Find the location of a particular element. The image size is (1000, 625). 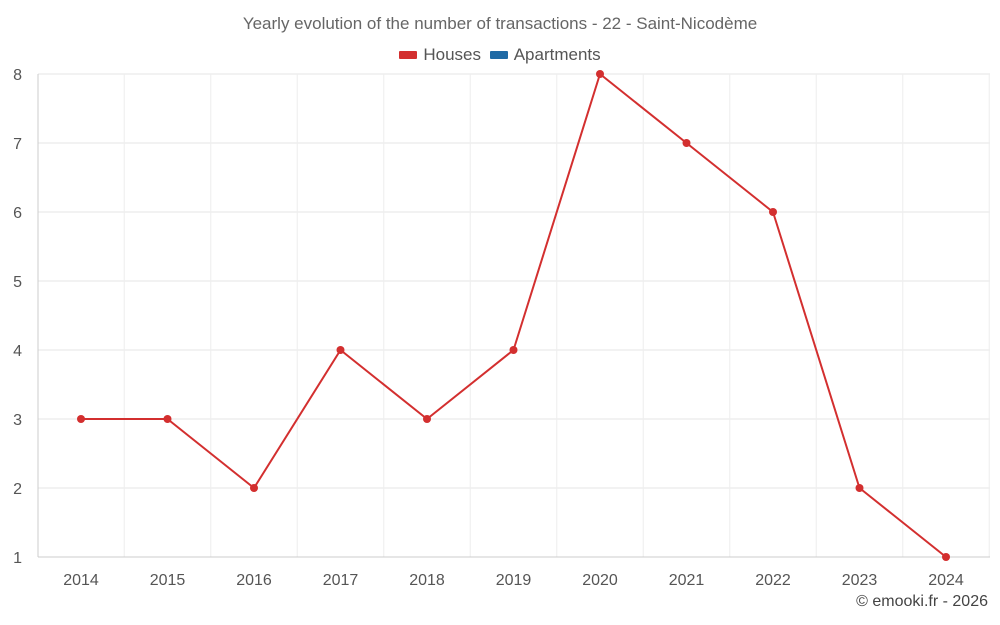

x-tick-label-2014: 2014 is located at coordinates (81, 580).